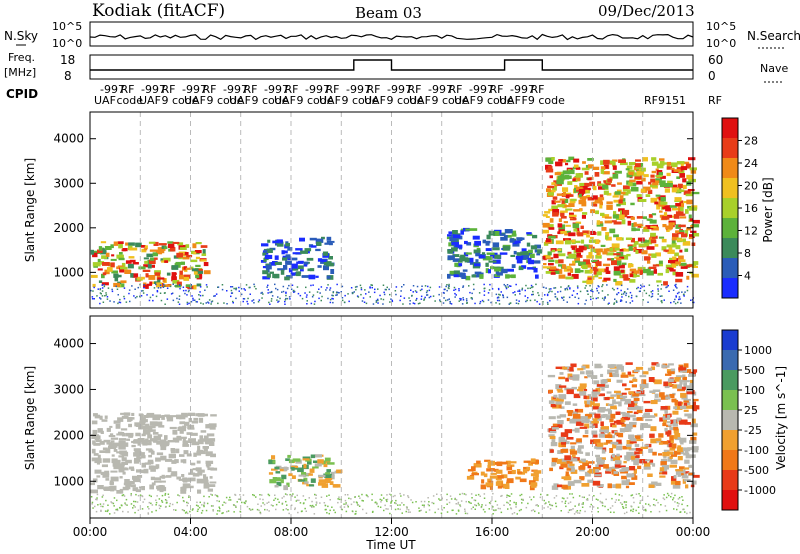  What do you see at coordinates (194, 89) in the screenshot?
I see `cpid-code: -997` at bounding box center [194, 89].